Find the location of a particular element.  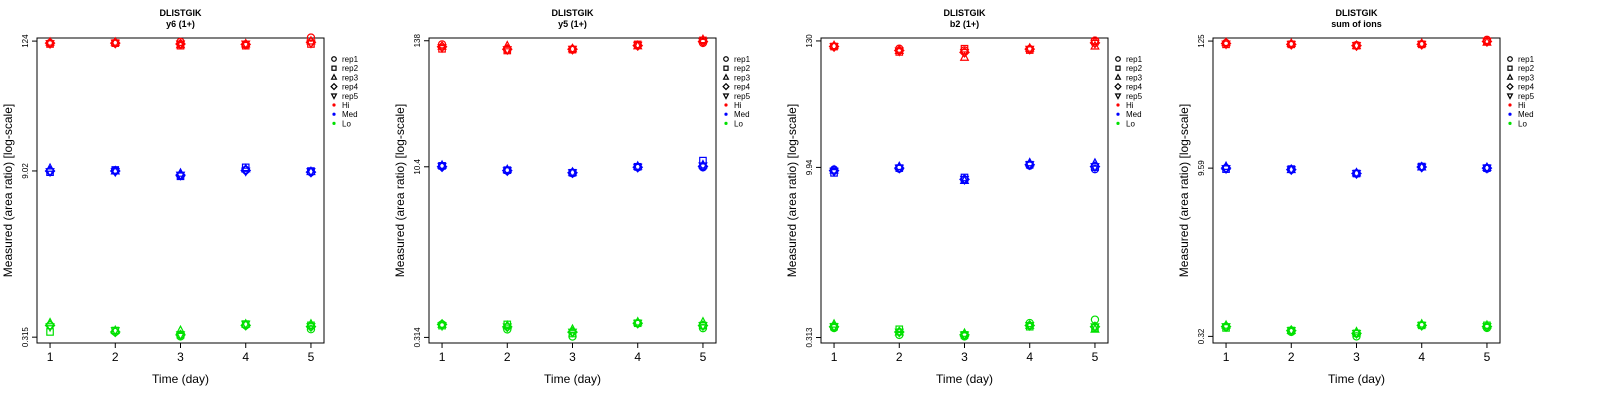

y-tick-label: 9.94 is located at coordinates (809, 167).